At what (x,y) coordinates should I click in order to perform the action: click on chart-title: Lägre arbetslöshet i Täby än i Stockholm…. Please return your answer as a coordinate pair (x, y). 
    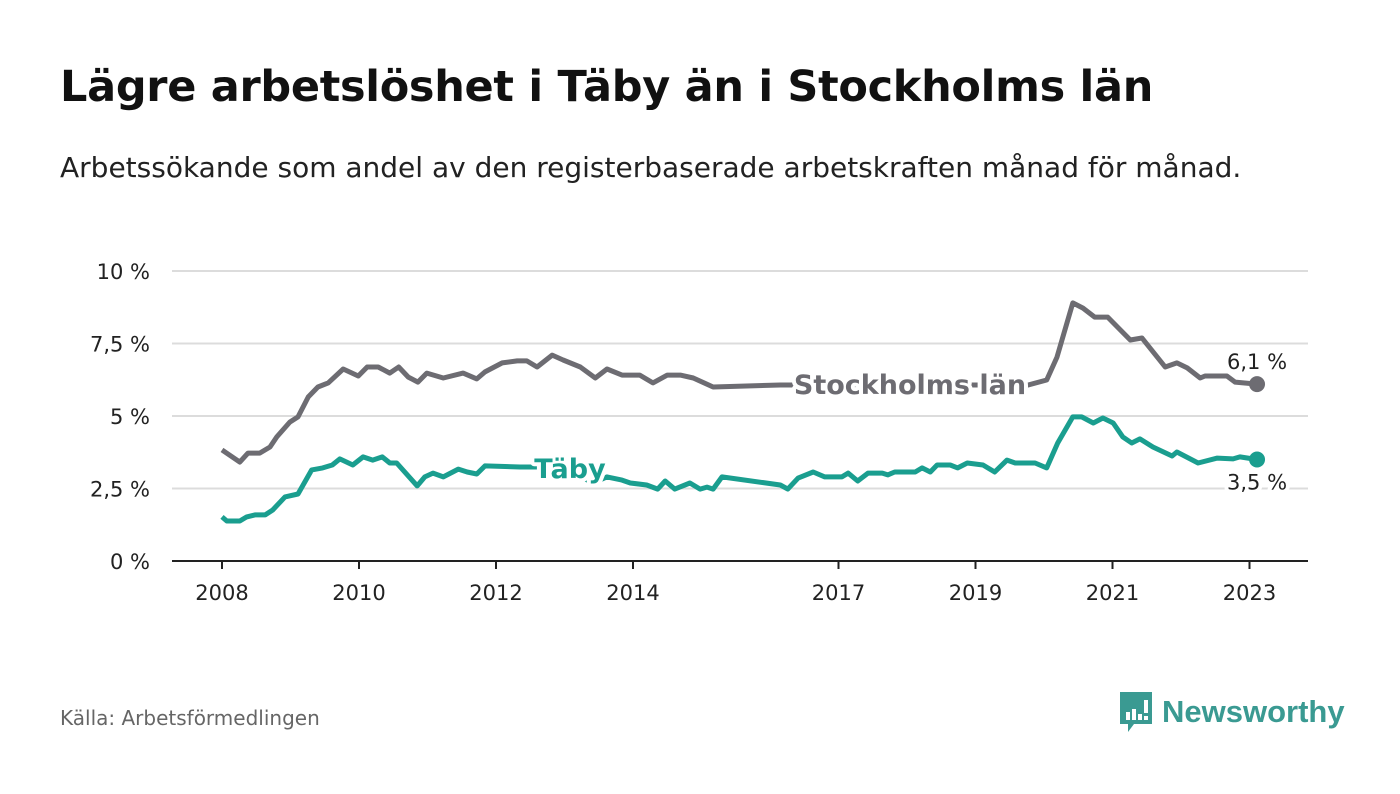
    Looking at the image, I should click on (607, 87).